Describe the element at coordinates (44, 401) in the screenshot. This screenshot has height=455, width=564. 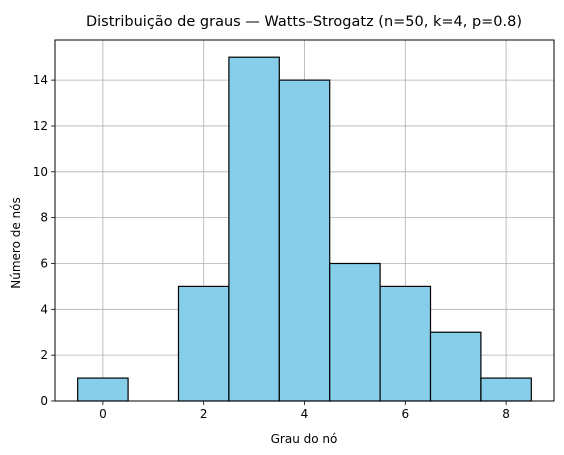
I see `y-tick-label: 0` at that location.